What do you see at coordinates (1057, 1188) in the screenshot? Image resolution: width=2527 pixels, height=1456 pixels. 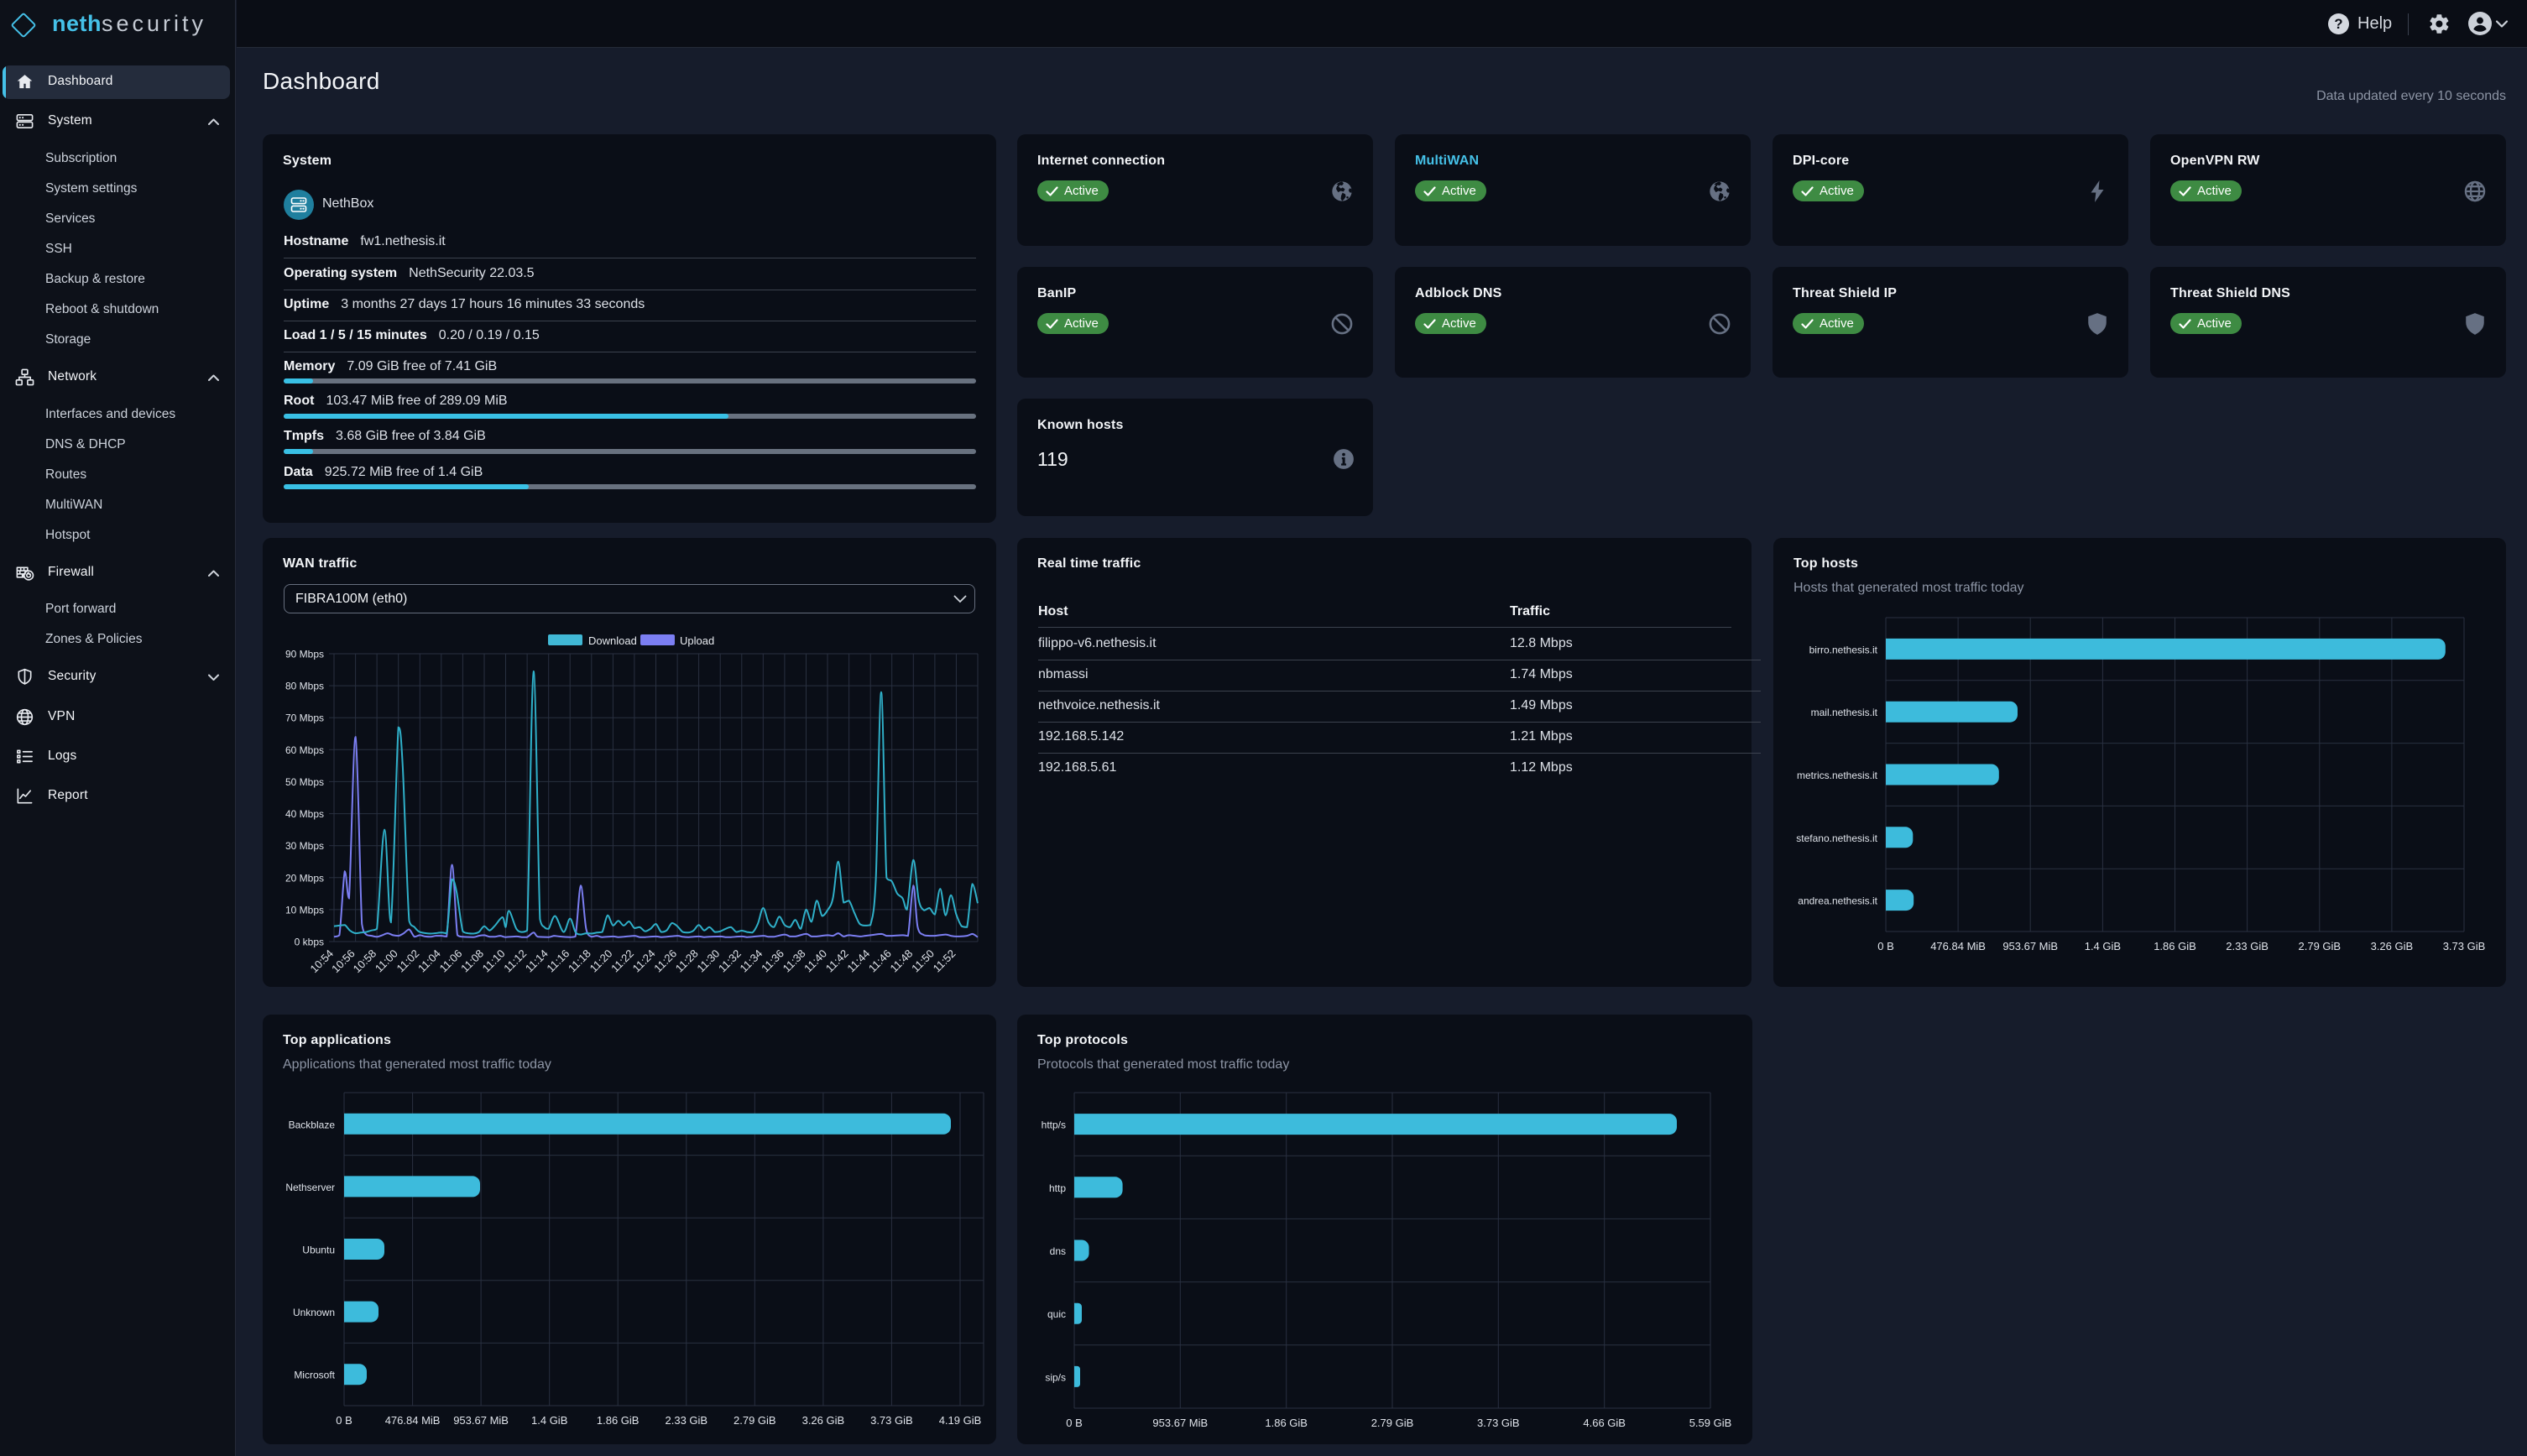 I see `svg-text: http` at bounding box center [1057, 1188].